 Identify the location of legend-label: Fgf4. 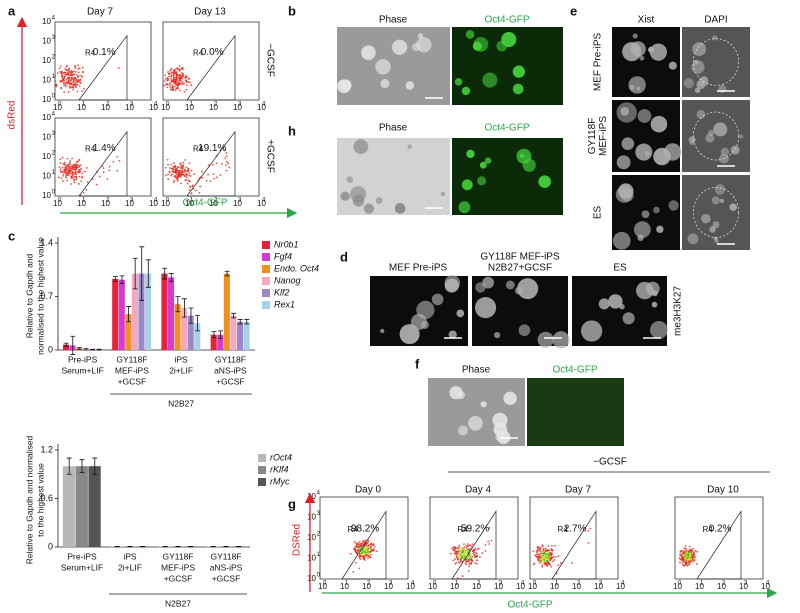
(283, 256).